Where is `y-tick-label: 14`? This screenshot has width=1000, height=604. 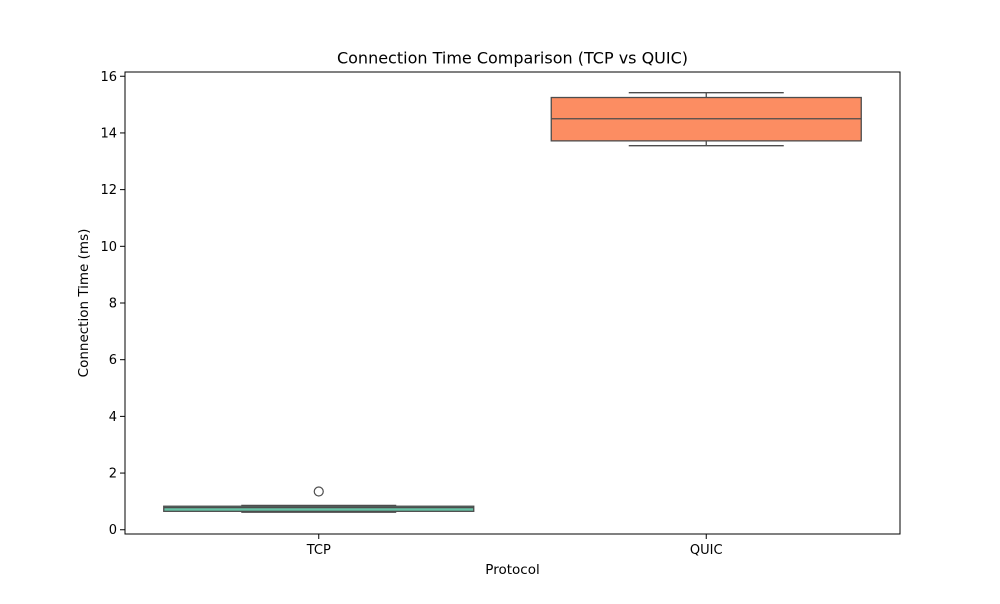 y-tick-label: 14 is located at coordinates (108, 133).